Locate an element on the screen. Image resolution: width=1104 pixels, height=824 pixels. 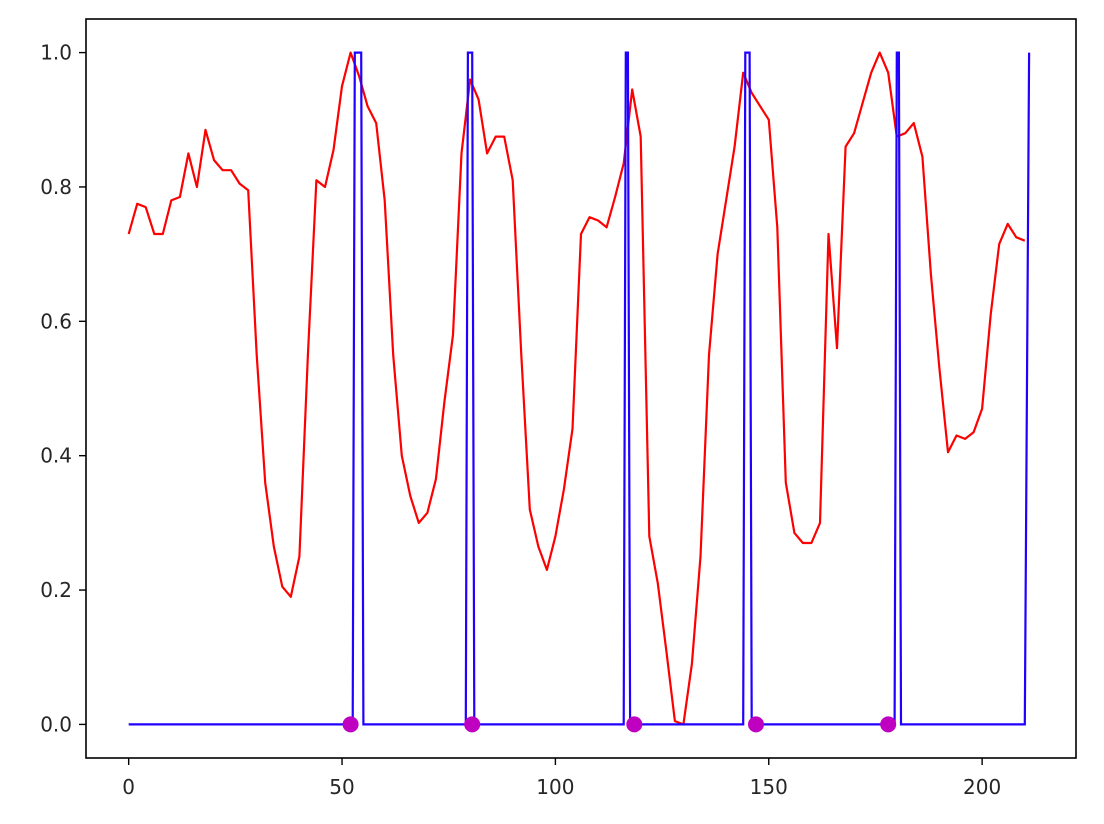
y-tick-label: 1.0 is located at coordinates (56, 53).